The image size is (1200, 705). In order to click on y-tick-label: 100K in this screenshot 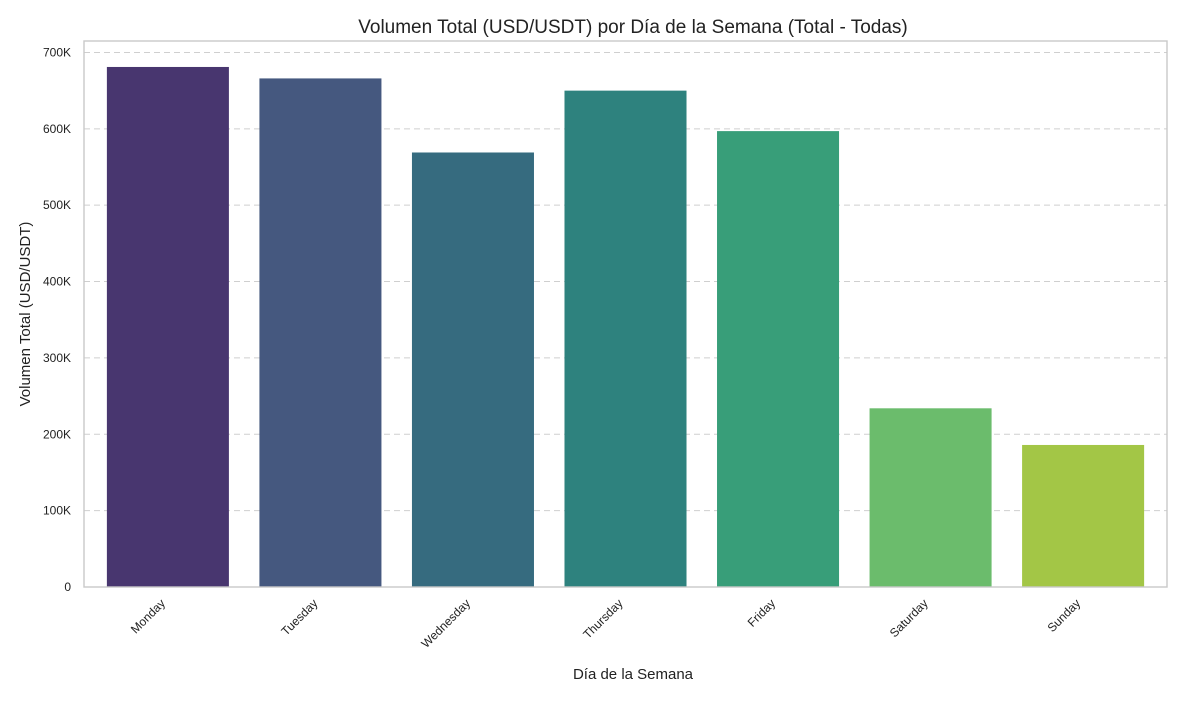, I will do `click(57, 511)`.